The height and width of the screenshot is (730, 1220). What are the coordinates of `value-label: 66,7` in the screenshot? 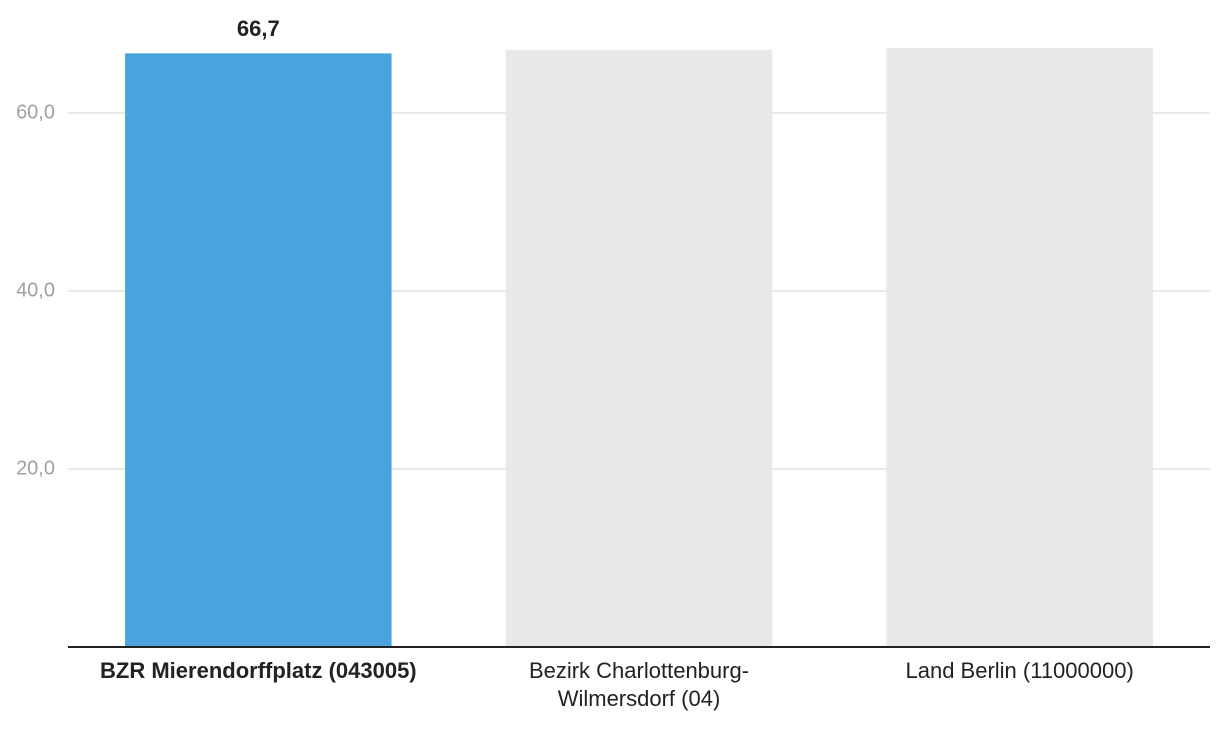 It's located at (258, 28).